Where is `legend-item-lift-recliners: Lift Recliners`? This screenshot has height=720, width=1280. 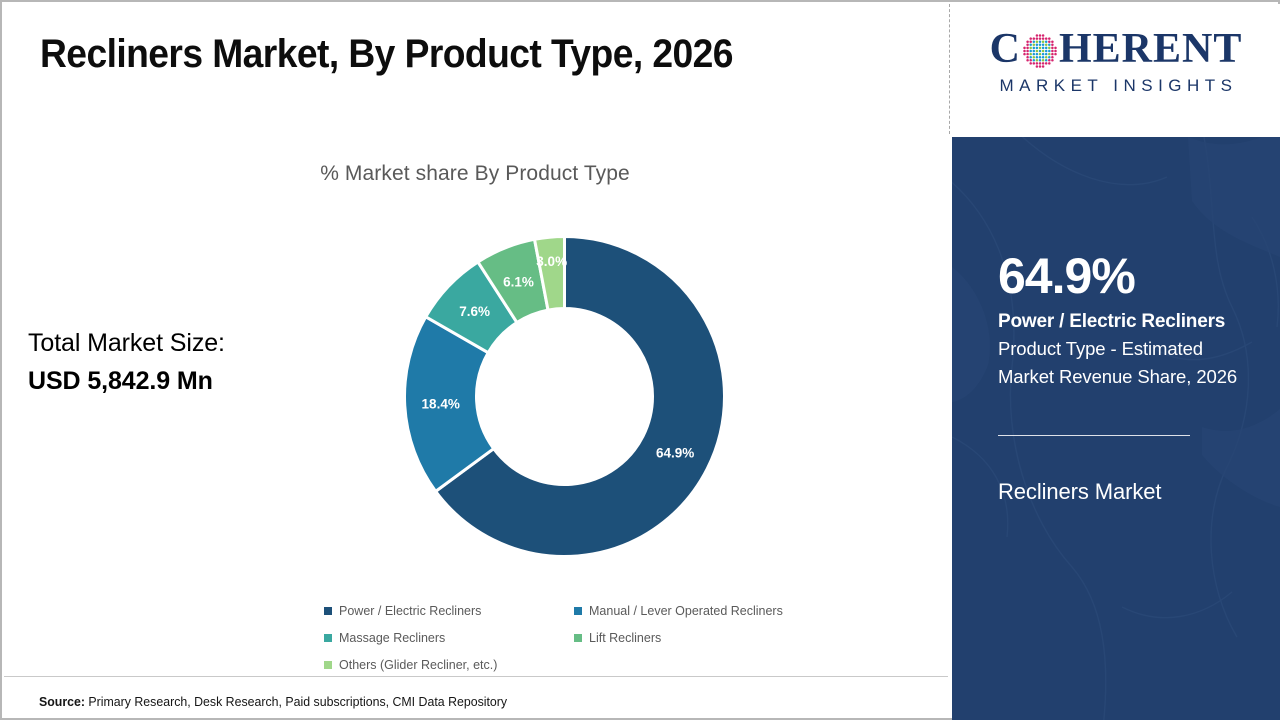
legend-item-lift-recliners: Lift Recliners is located at coordinates (617, 638).